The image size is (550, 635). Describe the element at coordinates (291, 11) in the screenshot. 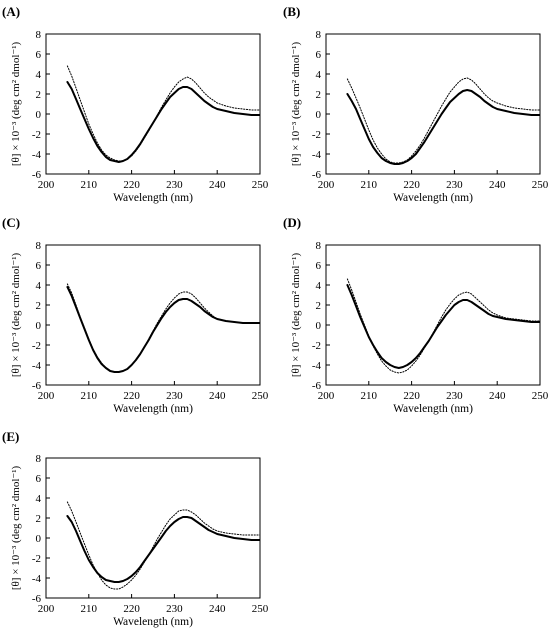

I see `panel-letter: (B)` at that location.